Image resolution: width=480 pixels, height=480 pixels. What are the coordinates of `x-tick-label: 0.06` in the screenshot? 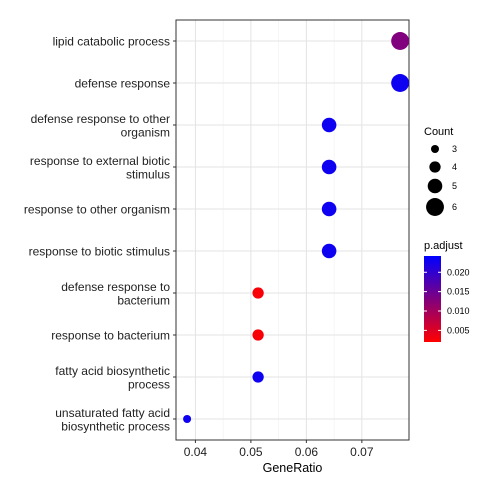 It's located at (307, 452).